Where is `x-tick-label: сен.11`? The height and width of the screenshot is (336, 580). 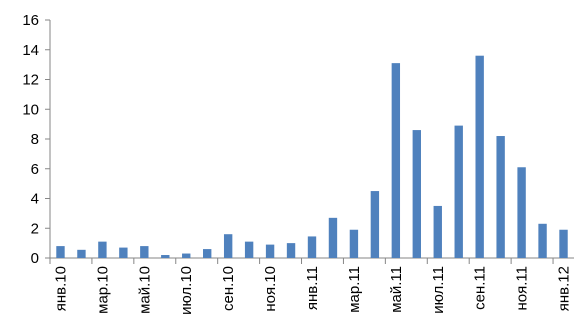 x-tick-label: сен.11 is located at coordinates (480, 288).